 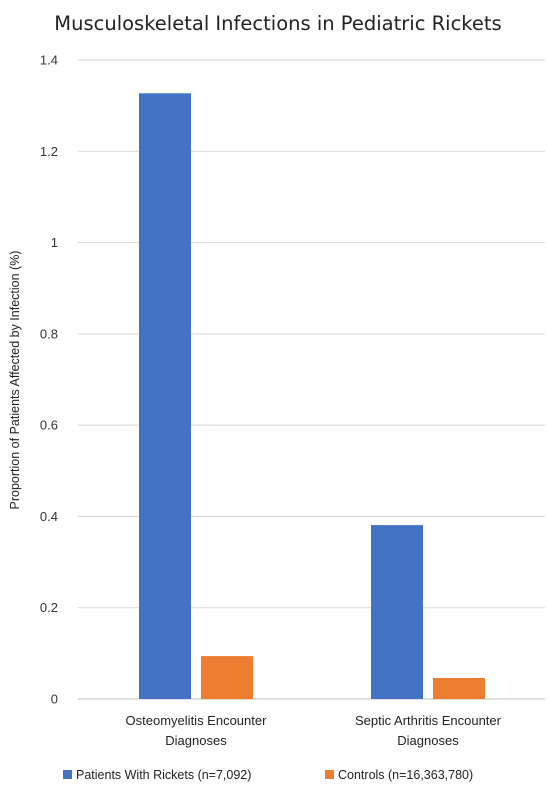 What do you see at coordinates (197, 720) in the screenshot?
I see `x-category-label: Osteomyelitis Encounter` at bounding box center [197, 720].